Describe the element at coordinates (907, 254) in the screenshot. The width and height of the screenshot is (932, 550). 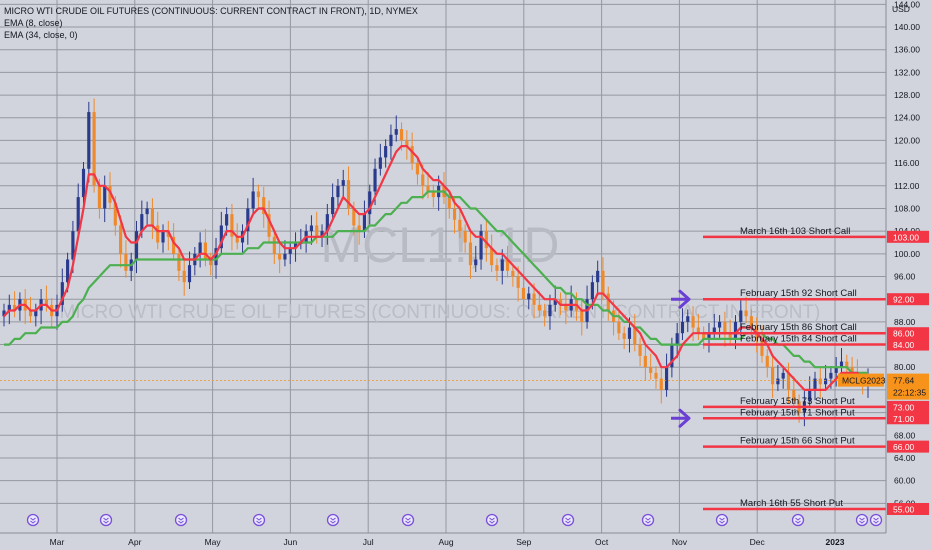
I see `price-tick-label: 100.00` at that location.